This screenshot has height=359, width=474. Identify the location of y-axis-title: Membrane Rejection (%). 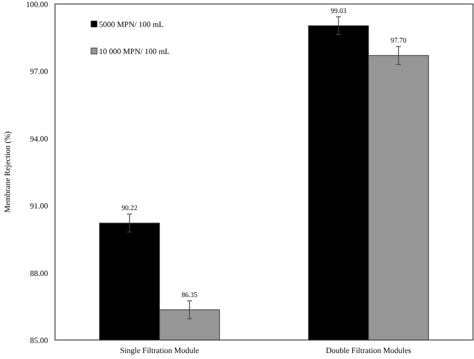
(7, 172).